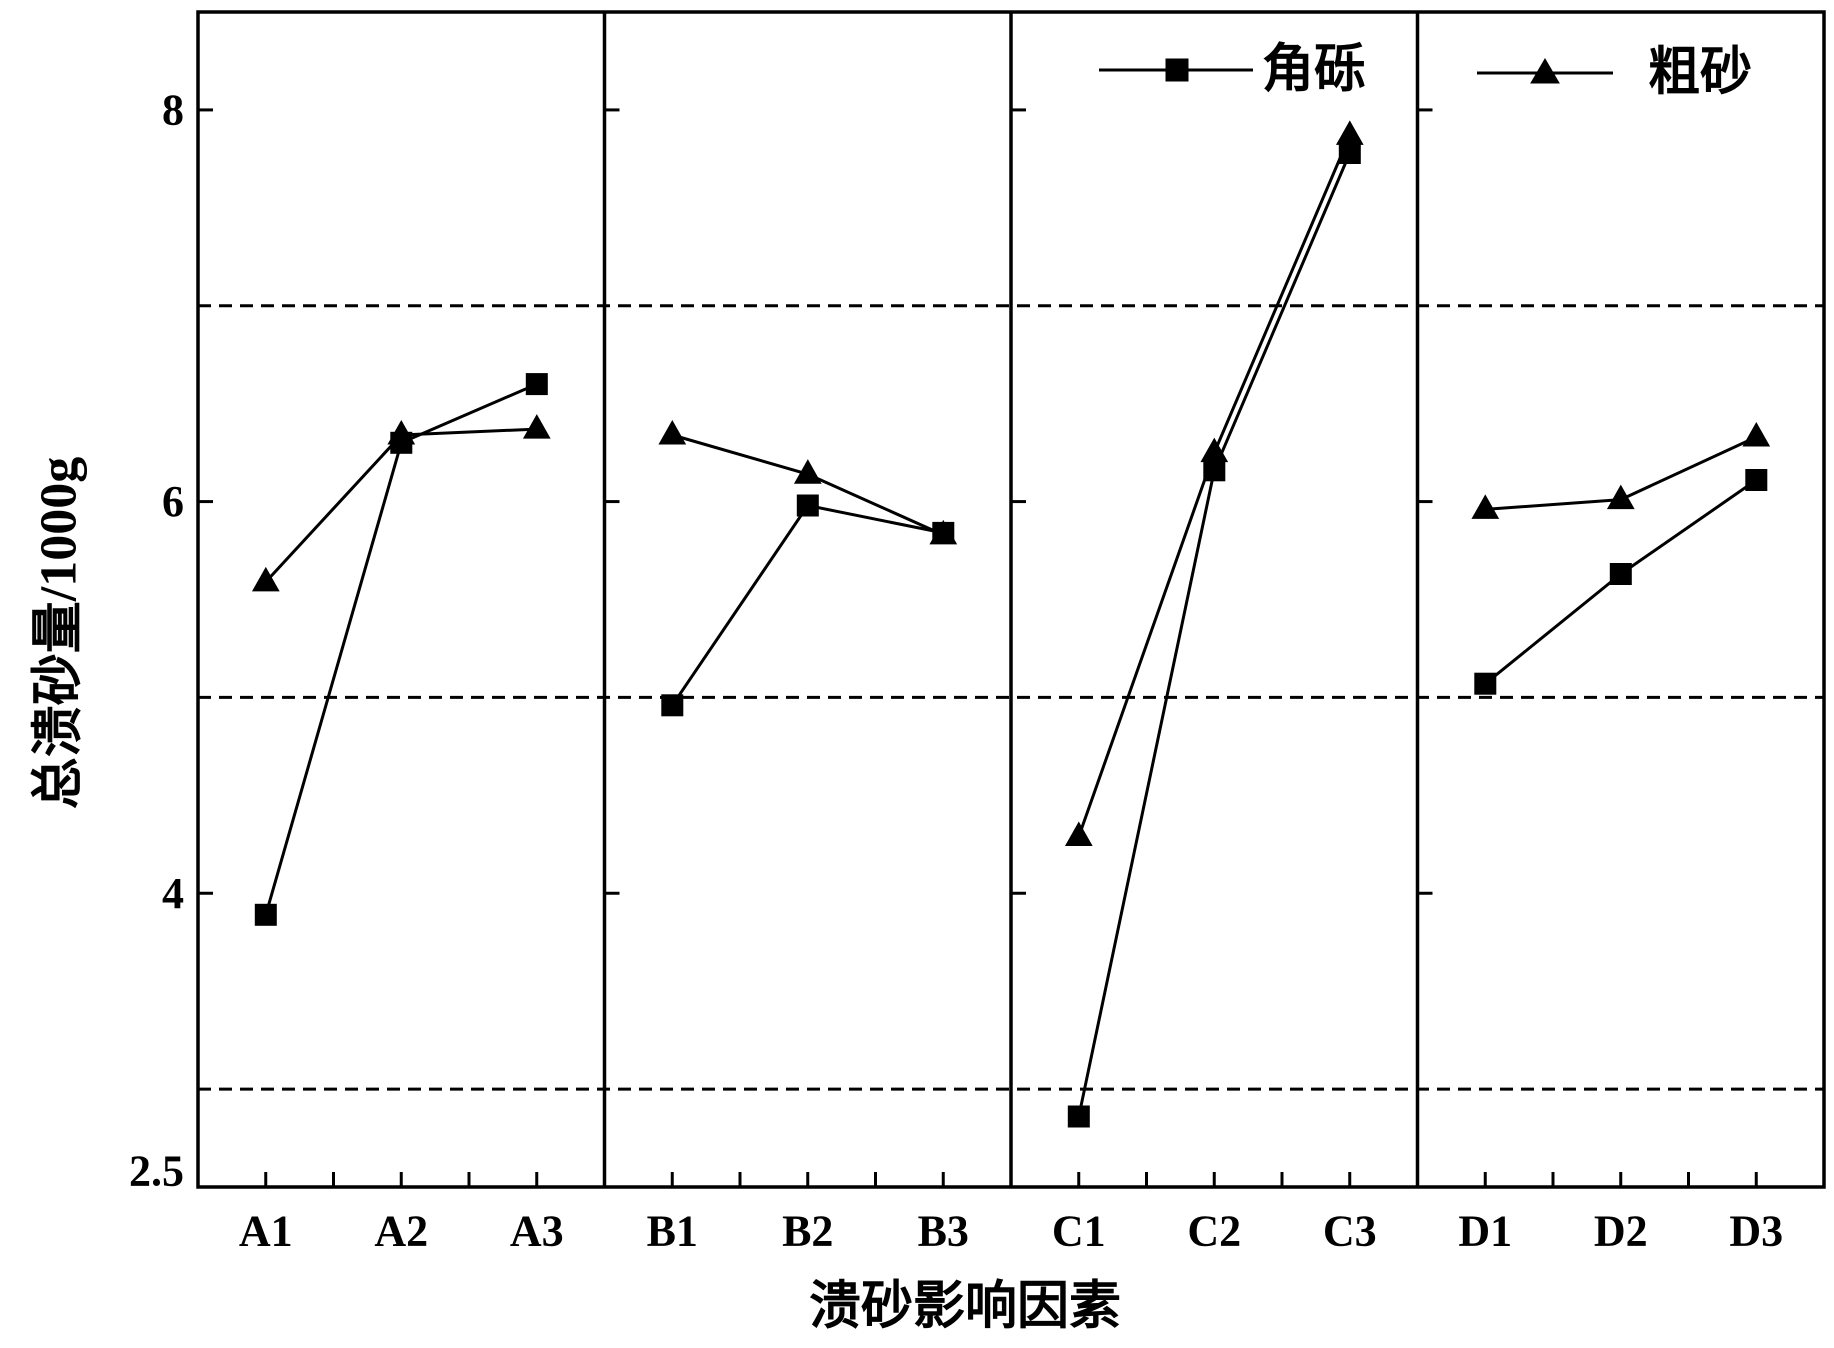 The width and height of the screenshot is (1834, 1348). Describe the element at coordinates (1545, 71) in the screenshot. I see `triangle-marker-icon` at that location.